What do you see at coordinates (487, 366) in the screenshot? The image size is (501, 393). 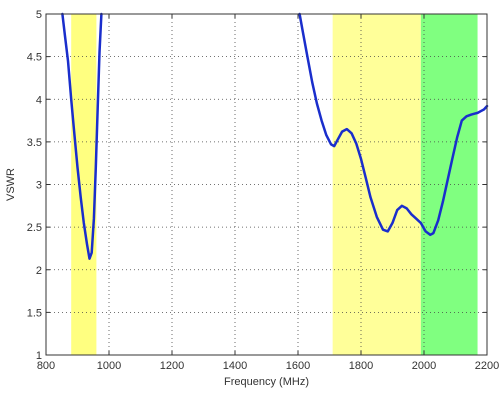 I see `x-tick-label: 2200` at bounding box center [487, 366].